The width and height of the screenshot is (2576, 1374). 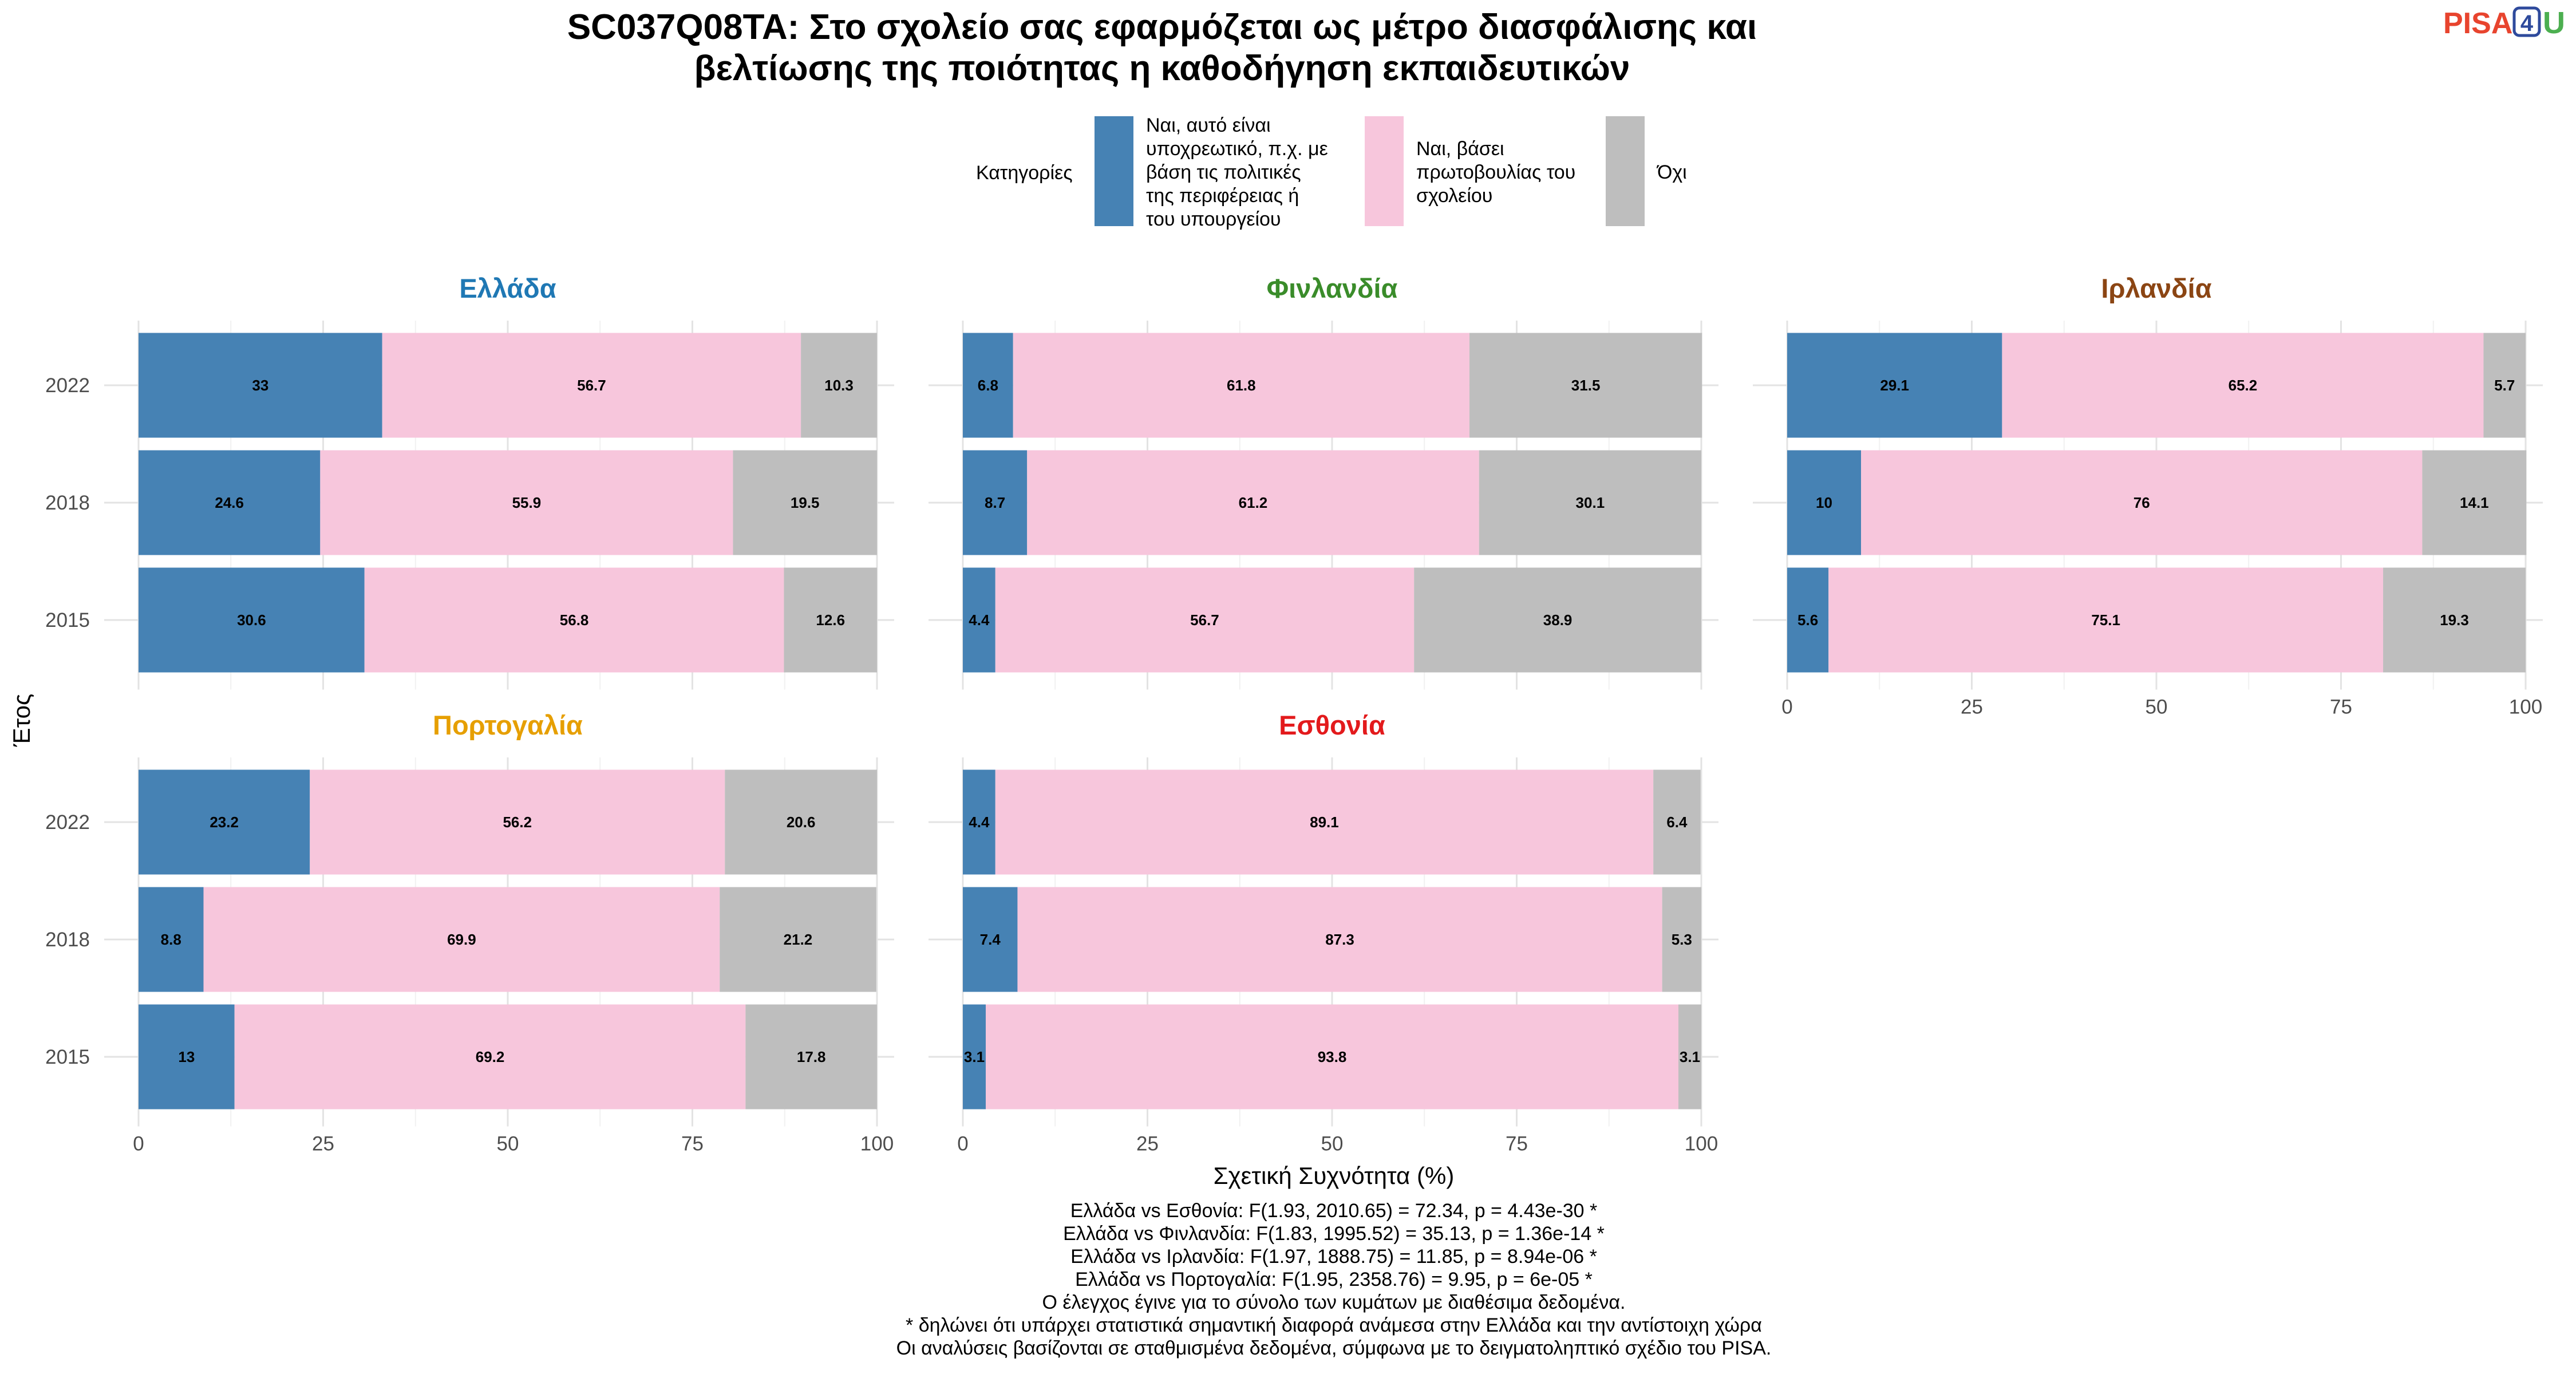 I want to click on bar-value-label: 12.6, so click(x=830, y=620).